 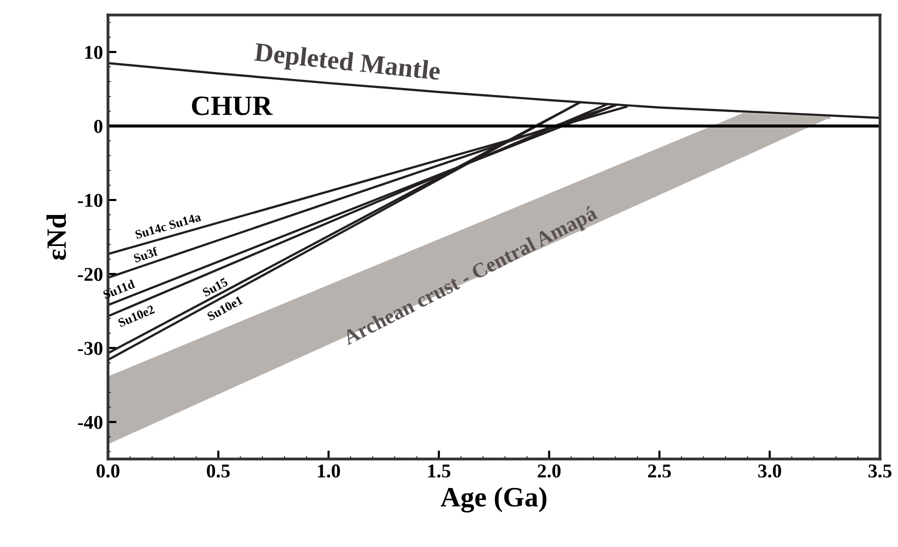 What do you see at coordinates (880, 471) in the screenshot?
I see `x-tick-label: 3.5` at bounding box center [880, 471].